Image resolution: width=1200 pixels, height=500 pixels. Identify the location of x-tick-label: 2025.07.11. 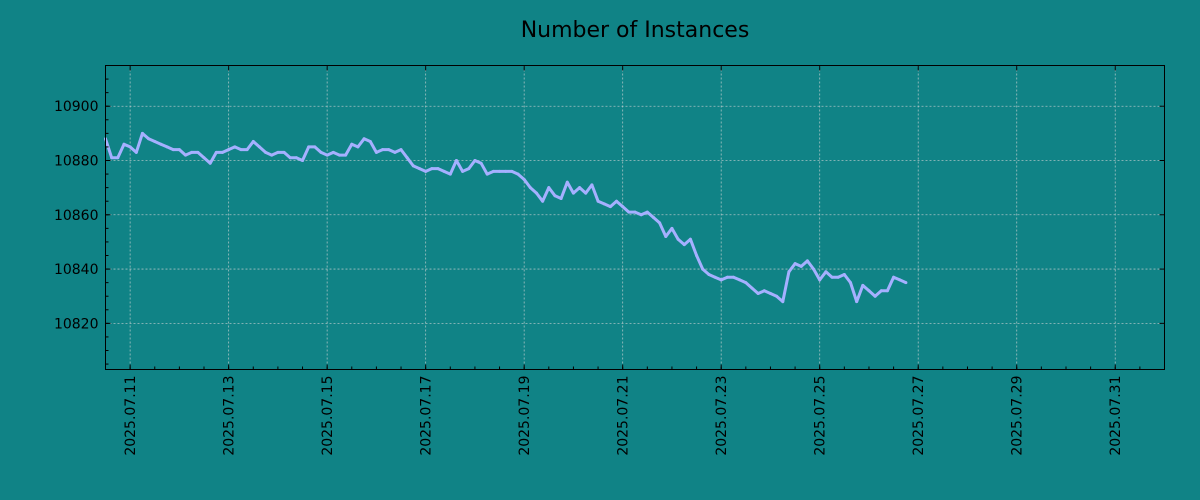
(131, 416).